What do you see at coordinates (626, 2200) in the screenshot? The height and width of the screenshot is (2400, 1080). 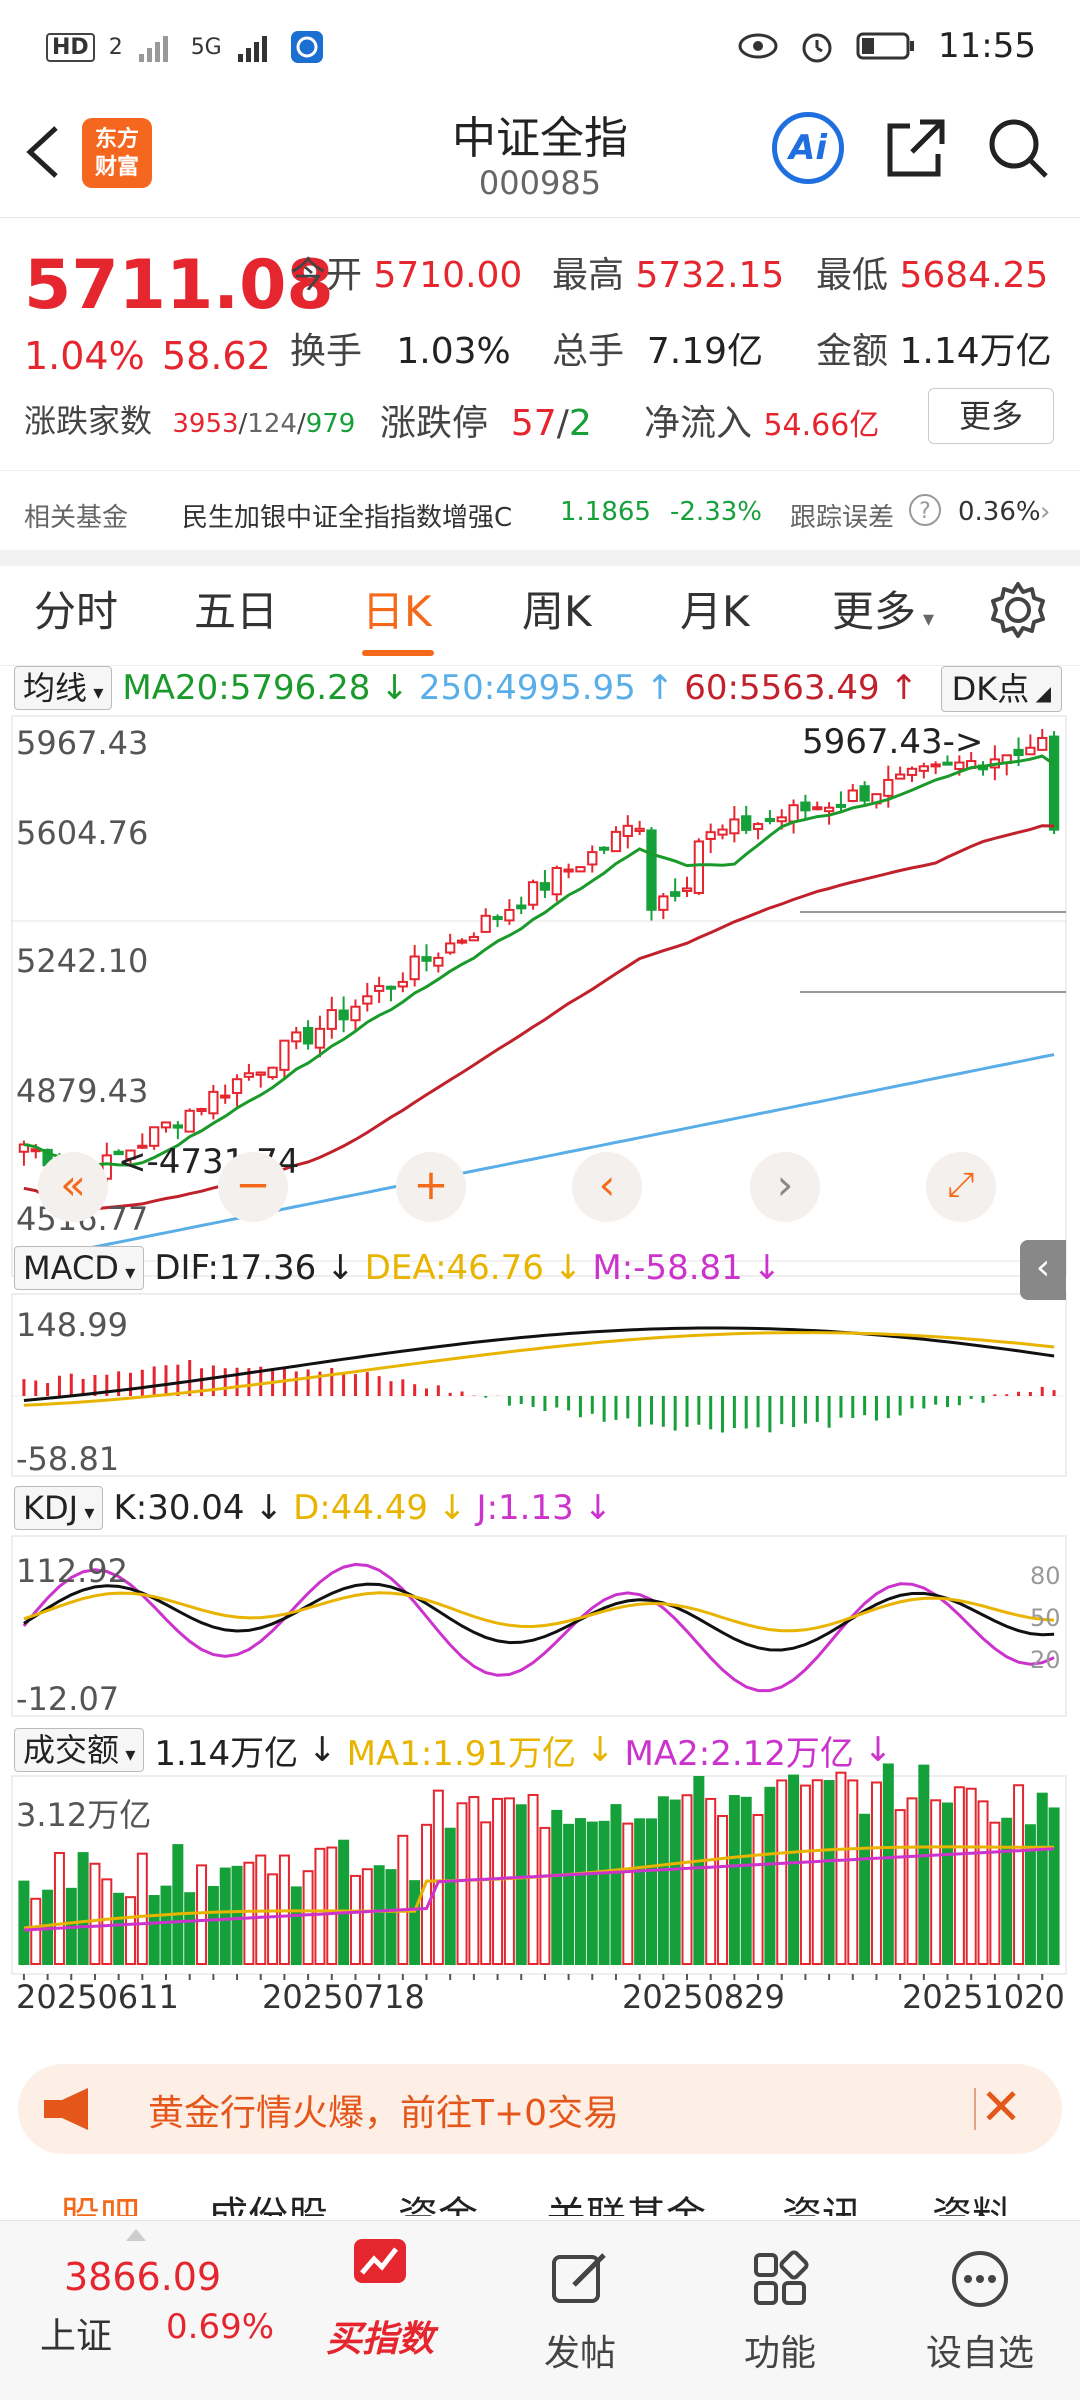 I see `subtab-related-funds: 关联基金` at bounding box center [626, 2200].